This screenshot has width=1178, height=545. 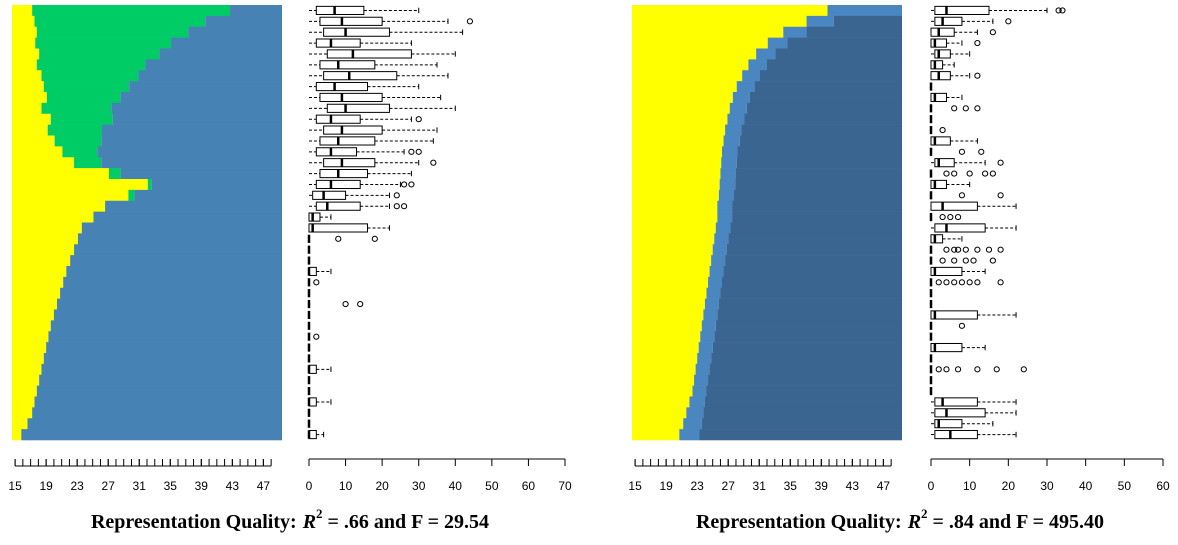 I want to click on x-tick-label: 30, so click(x=1047, y=486).